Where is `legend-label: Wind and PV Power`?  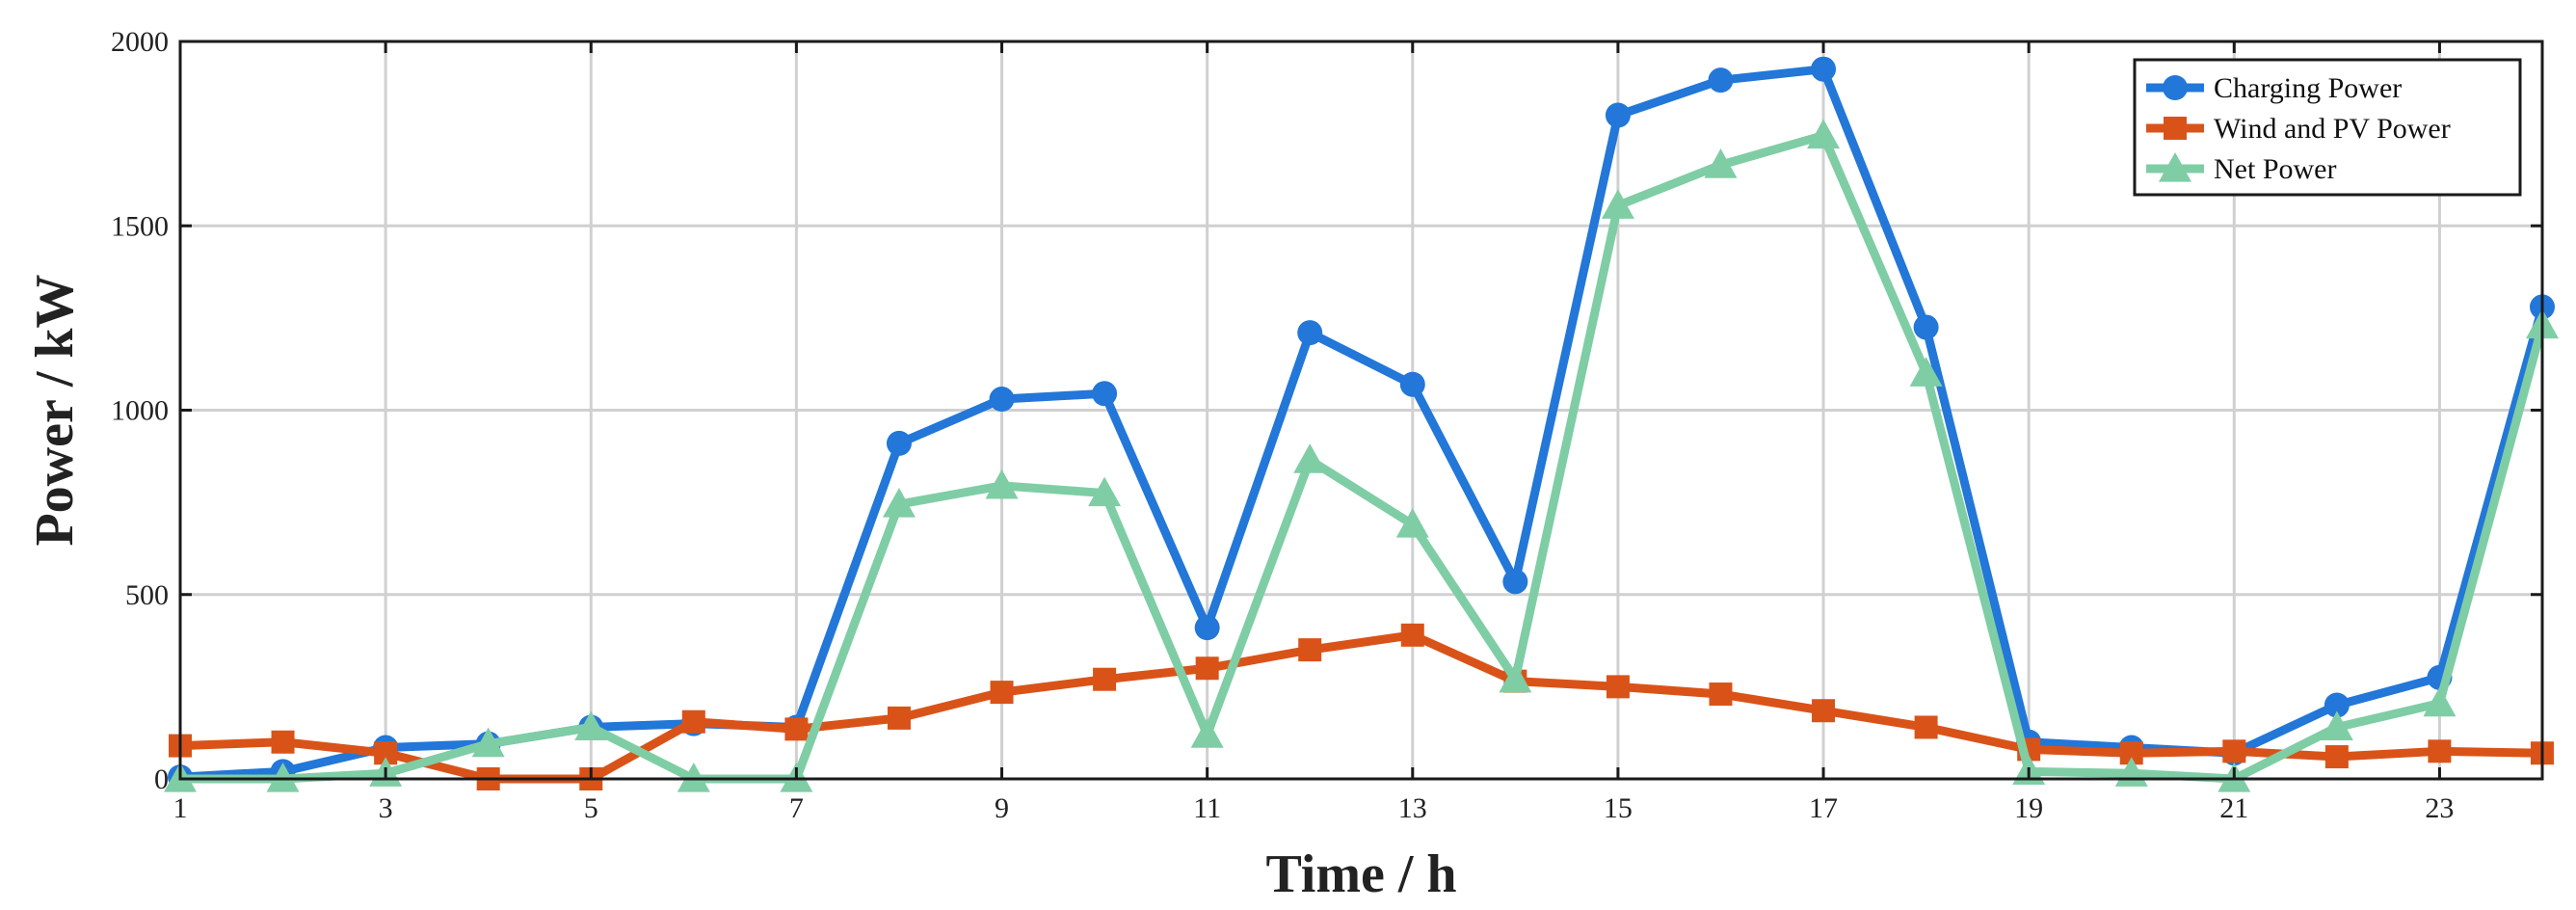
legend-label: Wind and PV Power is located at coordinates (2332, 129).